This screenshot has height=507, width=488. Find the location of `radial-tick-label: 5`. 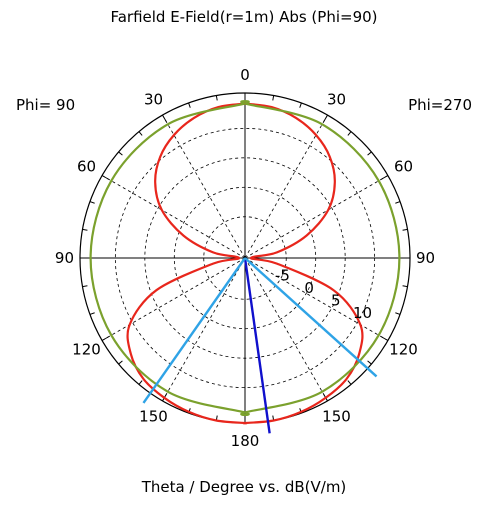

radial-tick-label: 5 is located at coordinates (336, 300).